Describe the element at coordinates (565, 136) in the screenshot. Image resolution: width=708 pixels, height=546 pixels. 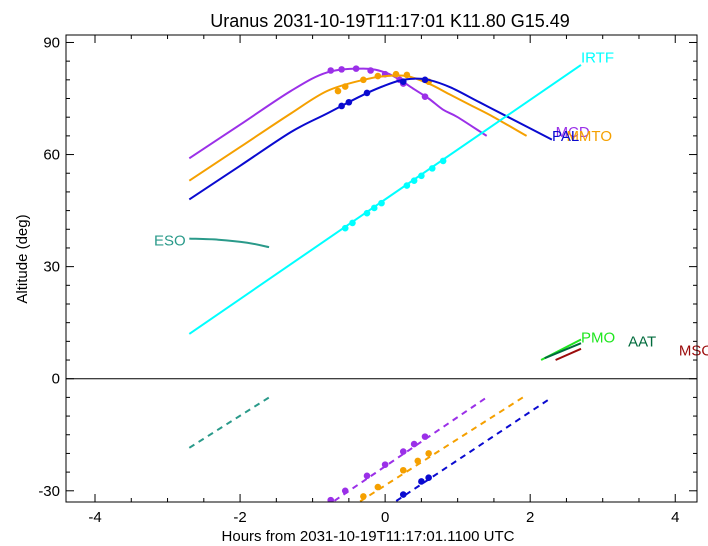
I see `series-label-pal: PAL` at that location.